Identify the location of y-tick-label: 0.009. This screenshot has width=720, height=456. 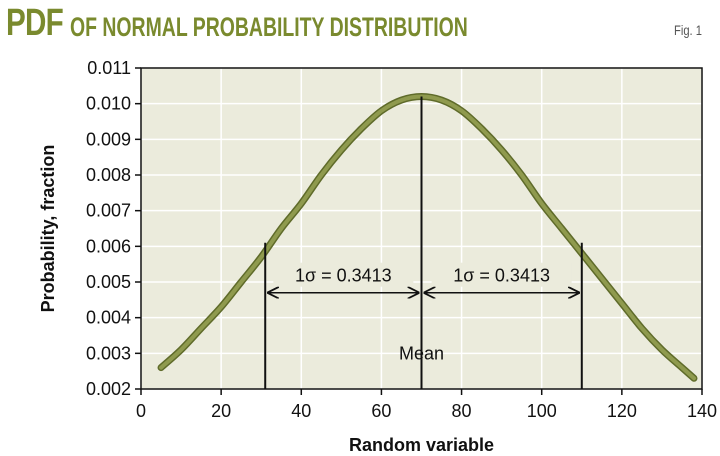
(108, 139).